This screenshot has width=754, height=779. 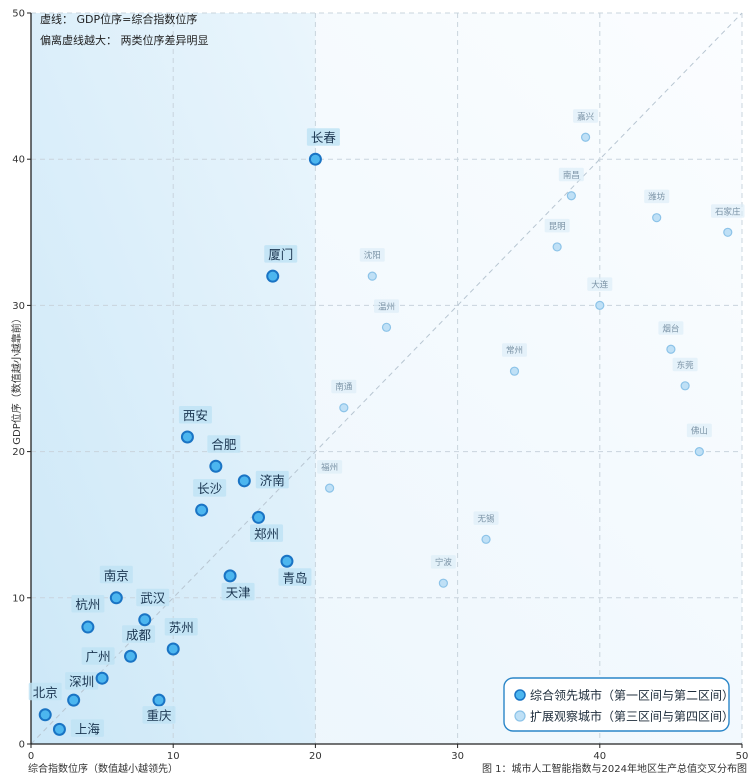 What do you see at coordinates (139, 634) in the screenshot?
I see `point-label: 成都` at bounding box center [139, 634].